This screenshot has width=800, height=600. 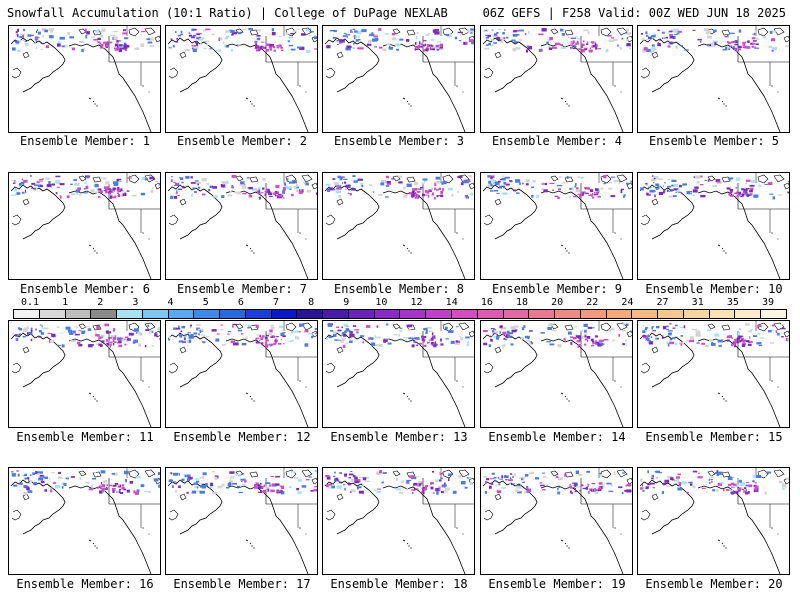 What do you see at coordinates (714, 141) in the screenshot?
I see `ensemble-member-label: Ensemble Member: 5` at bounding box center [714, 141].